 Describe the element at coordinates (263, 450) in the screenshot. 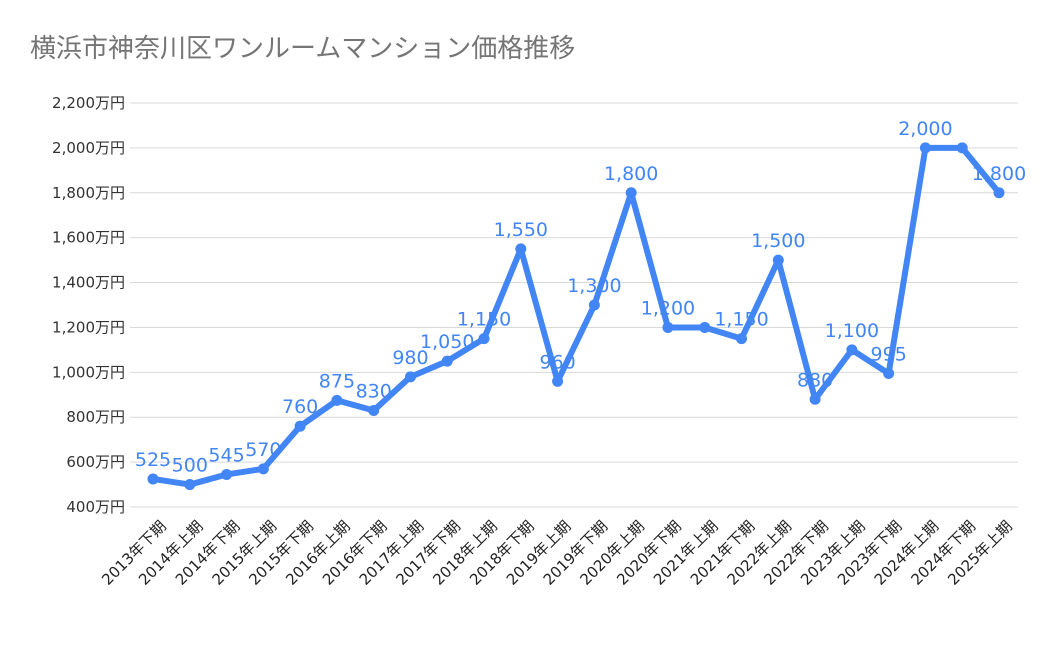

I see `data-label: 570` at that location.